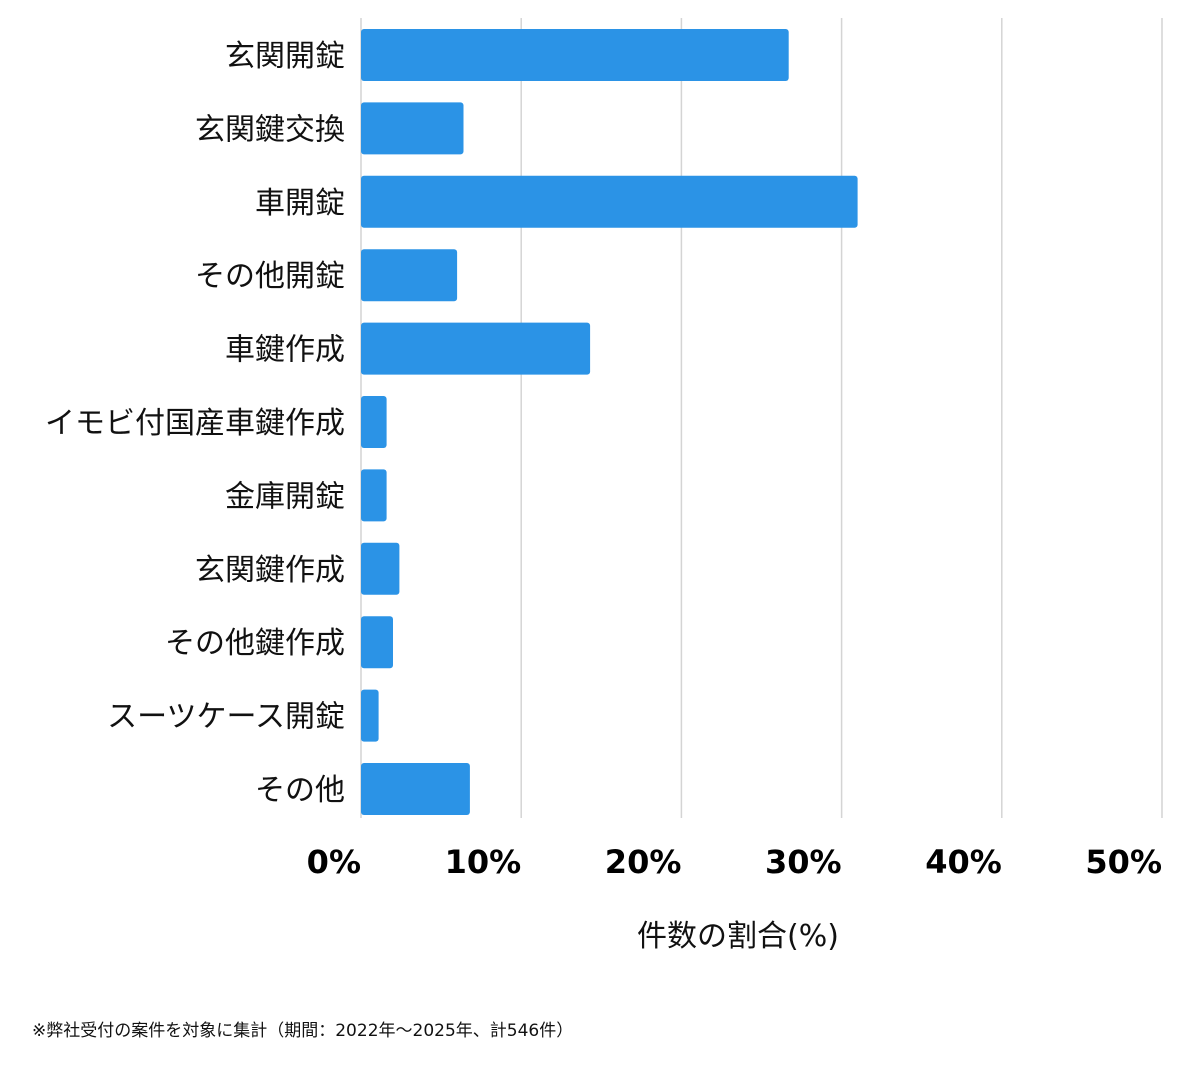 The image size is (1200, 1069). Describe the element at coordinates (285, 56) in the screenshot. I see `category-label: 玄関開錠` at that location.